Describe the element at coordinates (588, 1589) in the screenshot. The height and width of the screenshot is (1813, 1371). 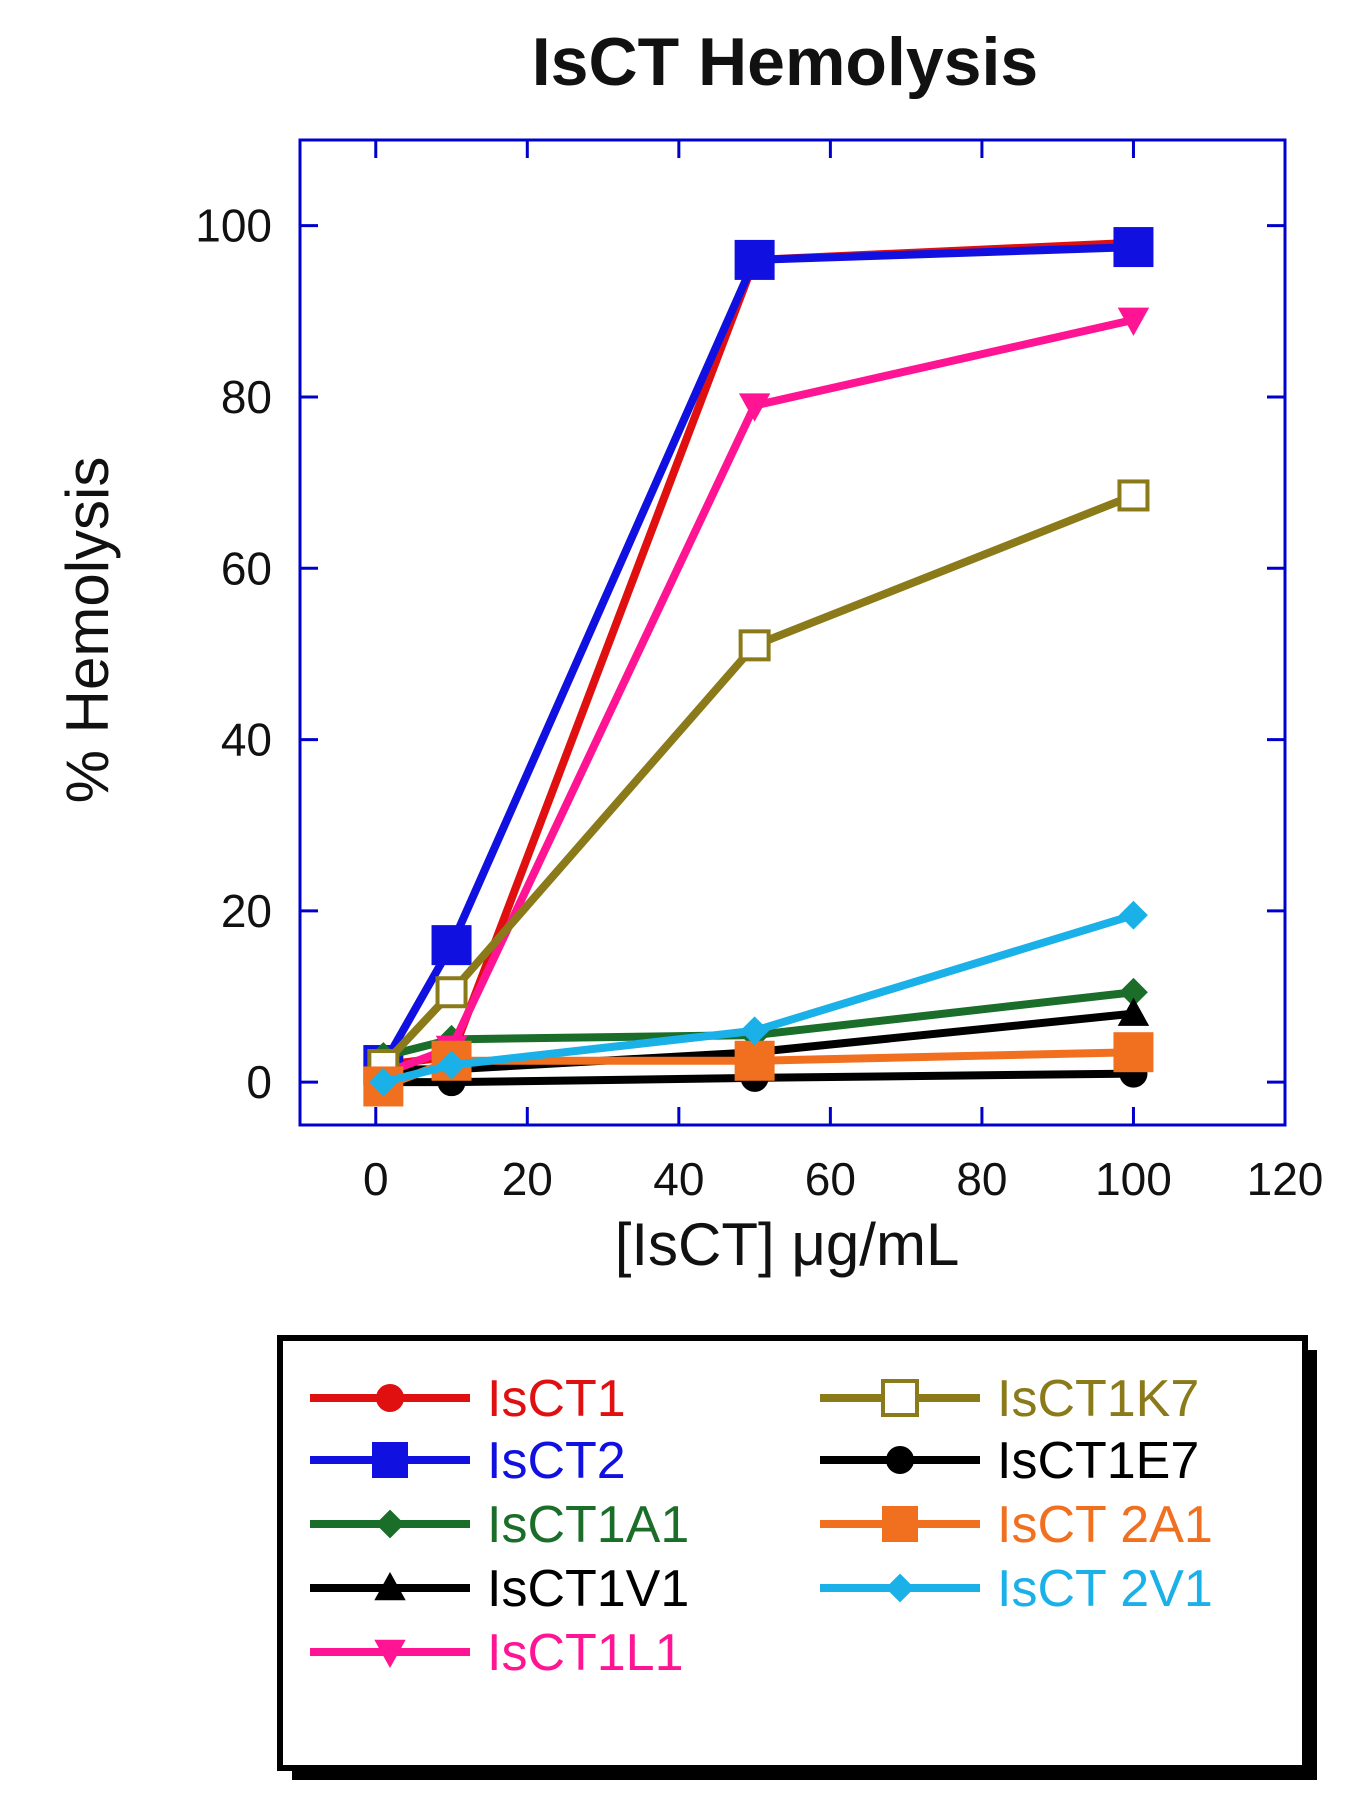
I see `legend-label: IsCT1V1` at that location.